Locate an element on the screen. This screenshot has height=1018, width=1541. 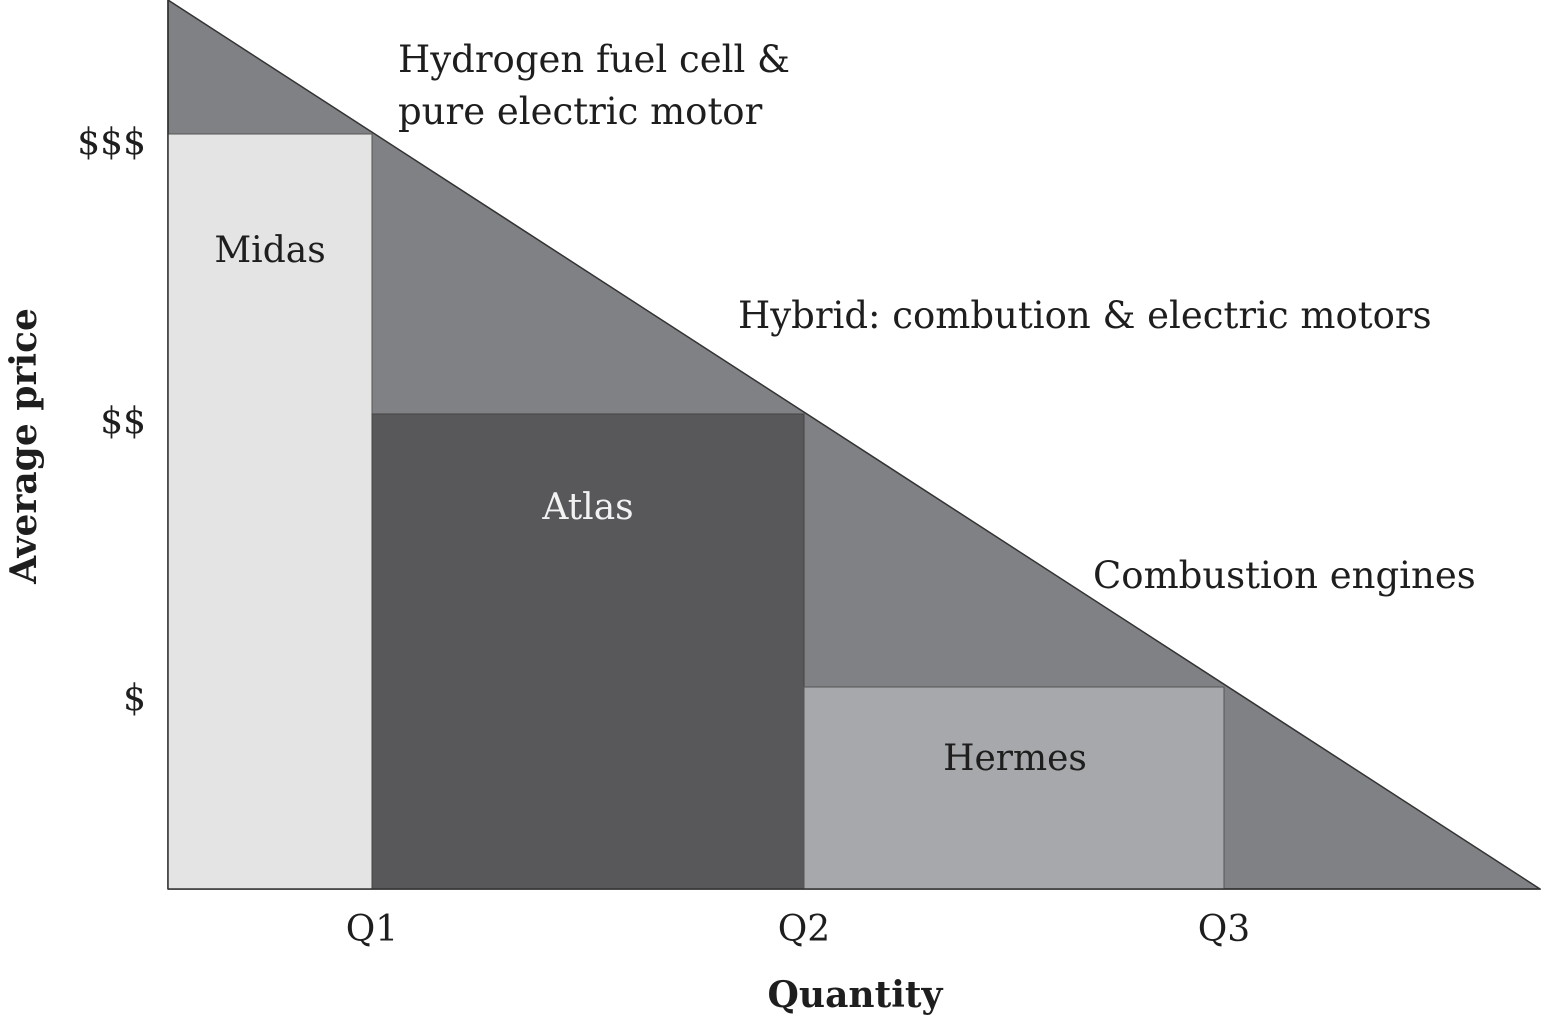
y-tick-mid: $$ is located at coordinates (123, 421).